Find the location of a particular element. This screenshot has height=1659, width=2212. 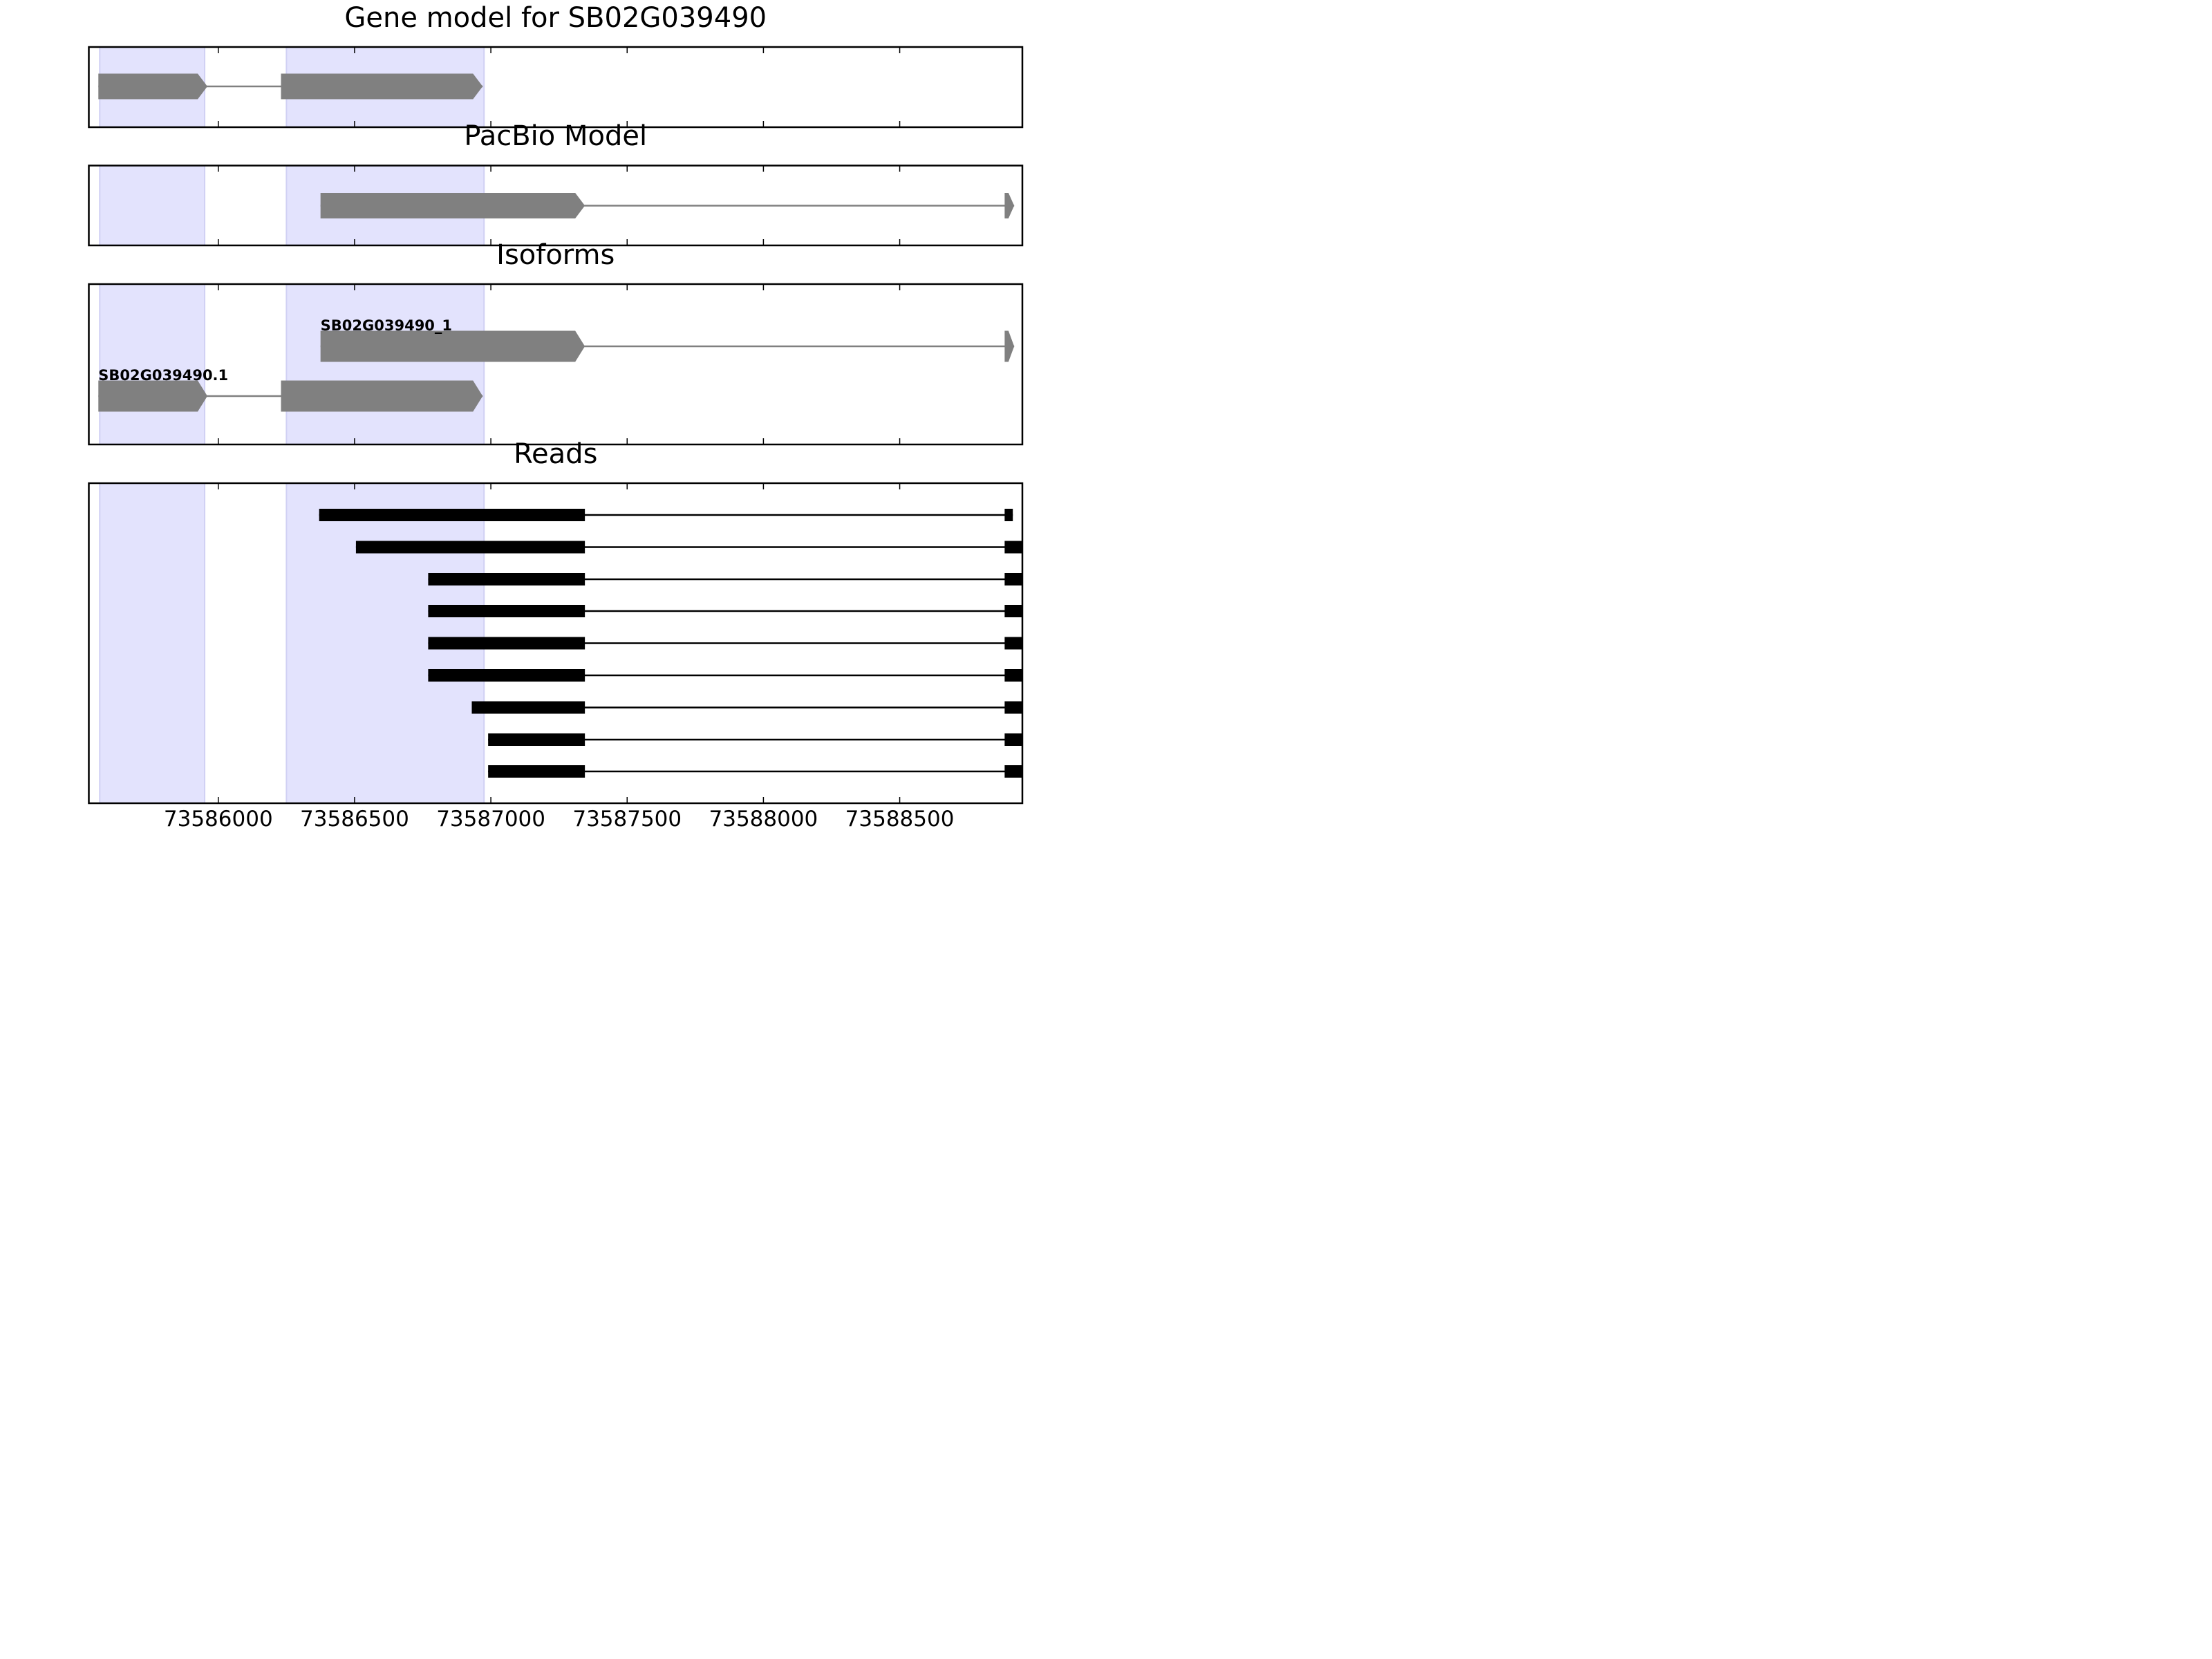

x-tick-label: 73587000 is located at coordinates (490, 819).